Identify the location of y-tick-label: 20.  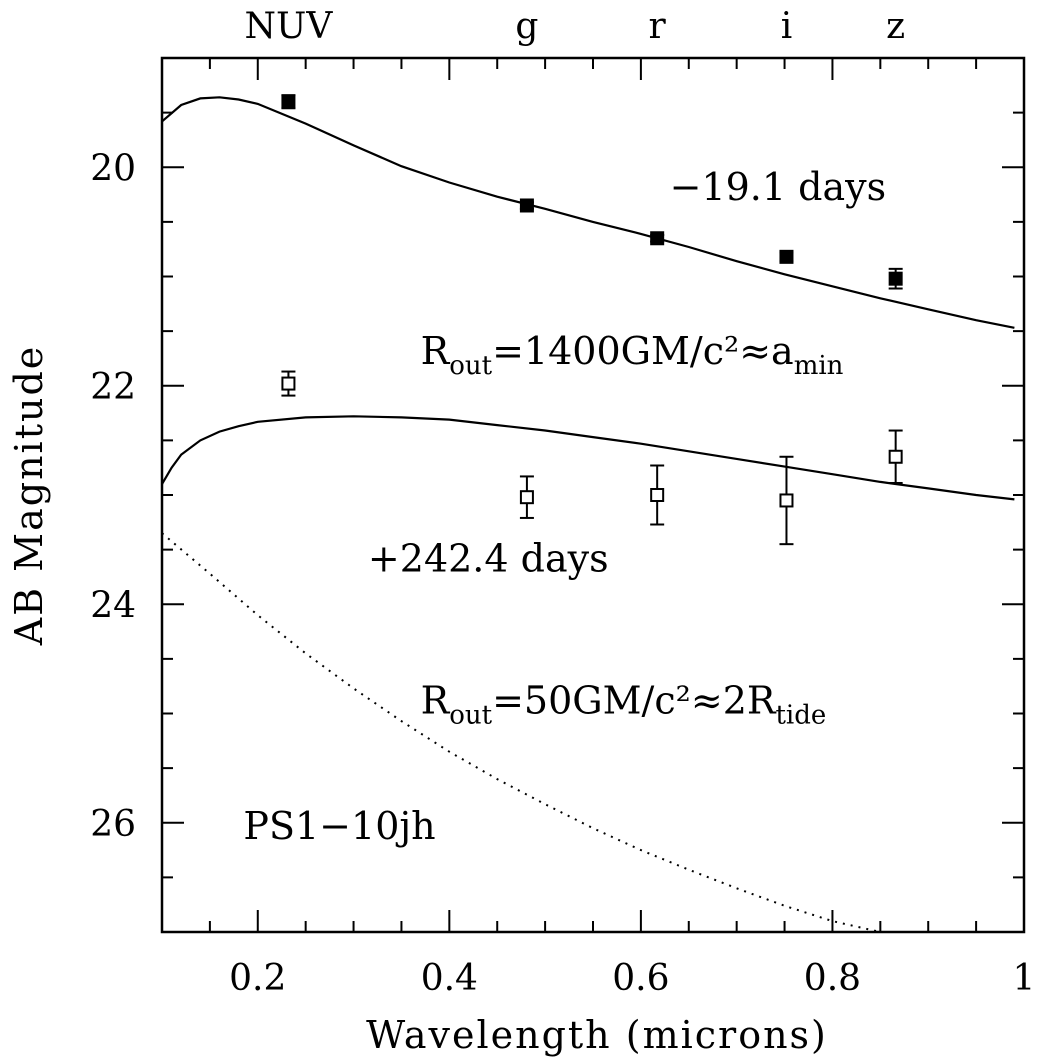
(113, 168).